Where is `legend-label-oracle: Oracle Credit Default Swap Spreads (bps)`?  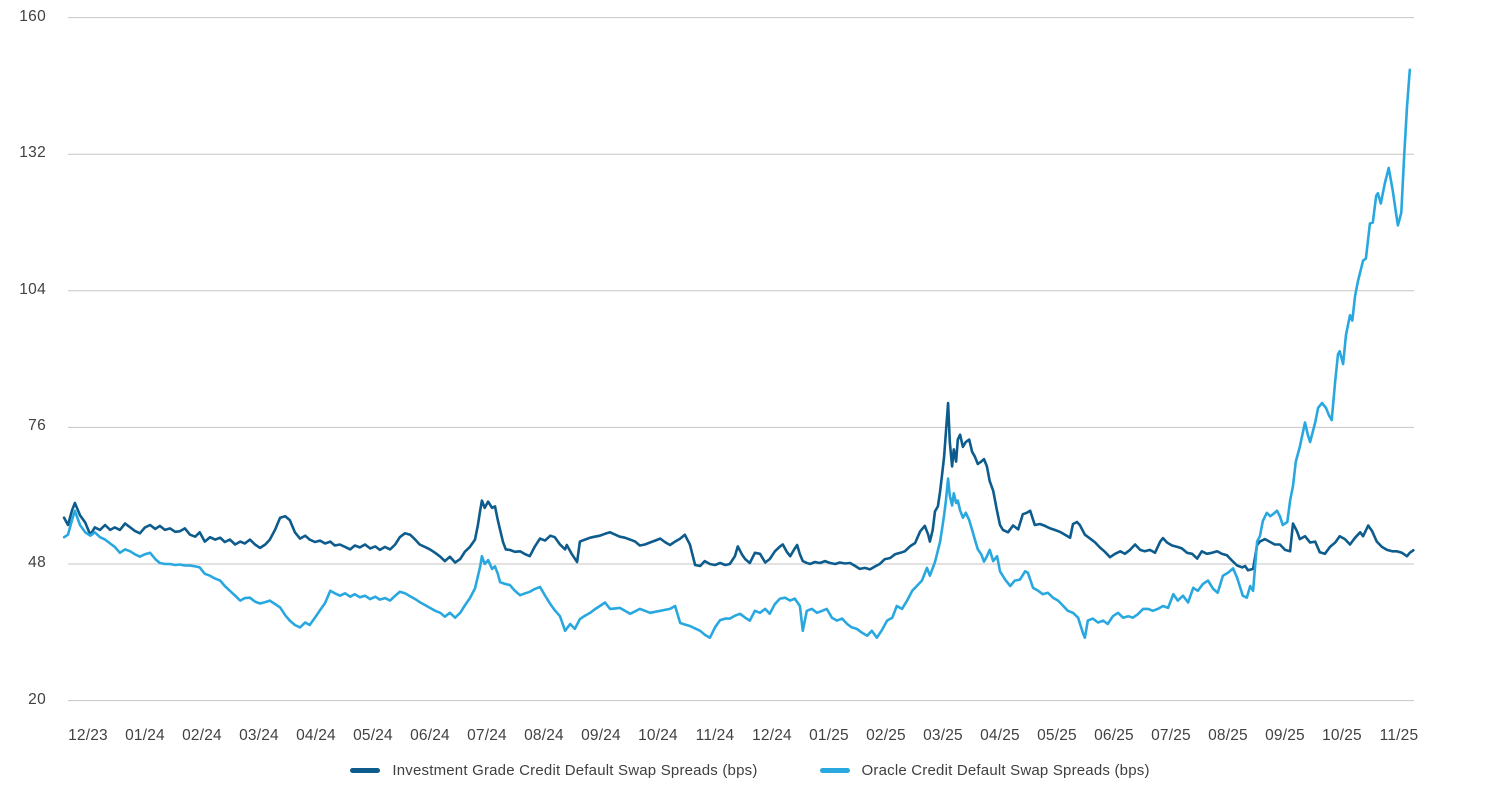 legend-label-oracle: Oracle Credit Default Swap Spreads (bps) is located at coordinates (1005, 770).